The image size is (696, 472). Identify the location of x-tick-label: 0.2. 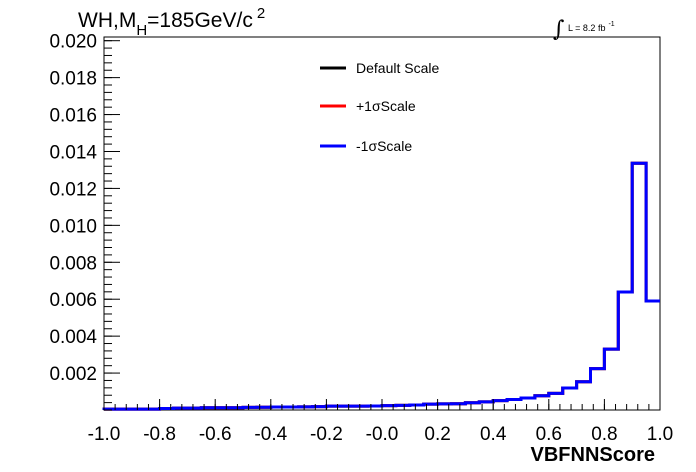
(437, 434).